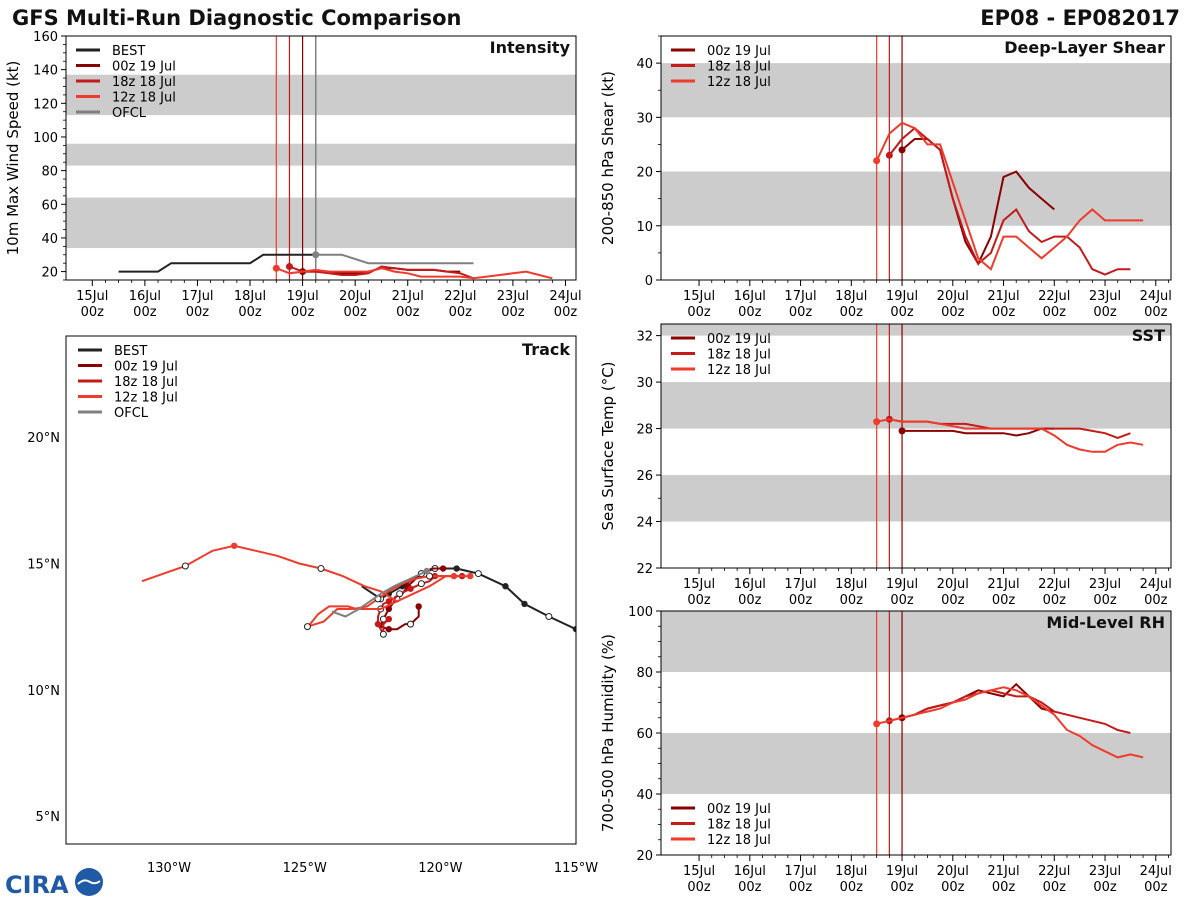  I want to click on series-line-18z-18-jul, so click(1010, 711).